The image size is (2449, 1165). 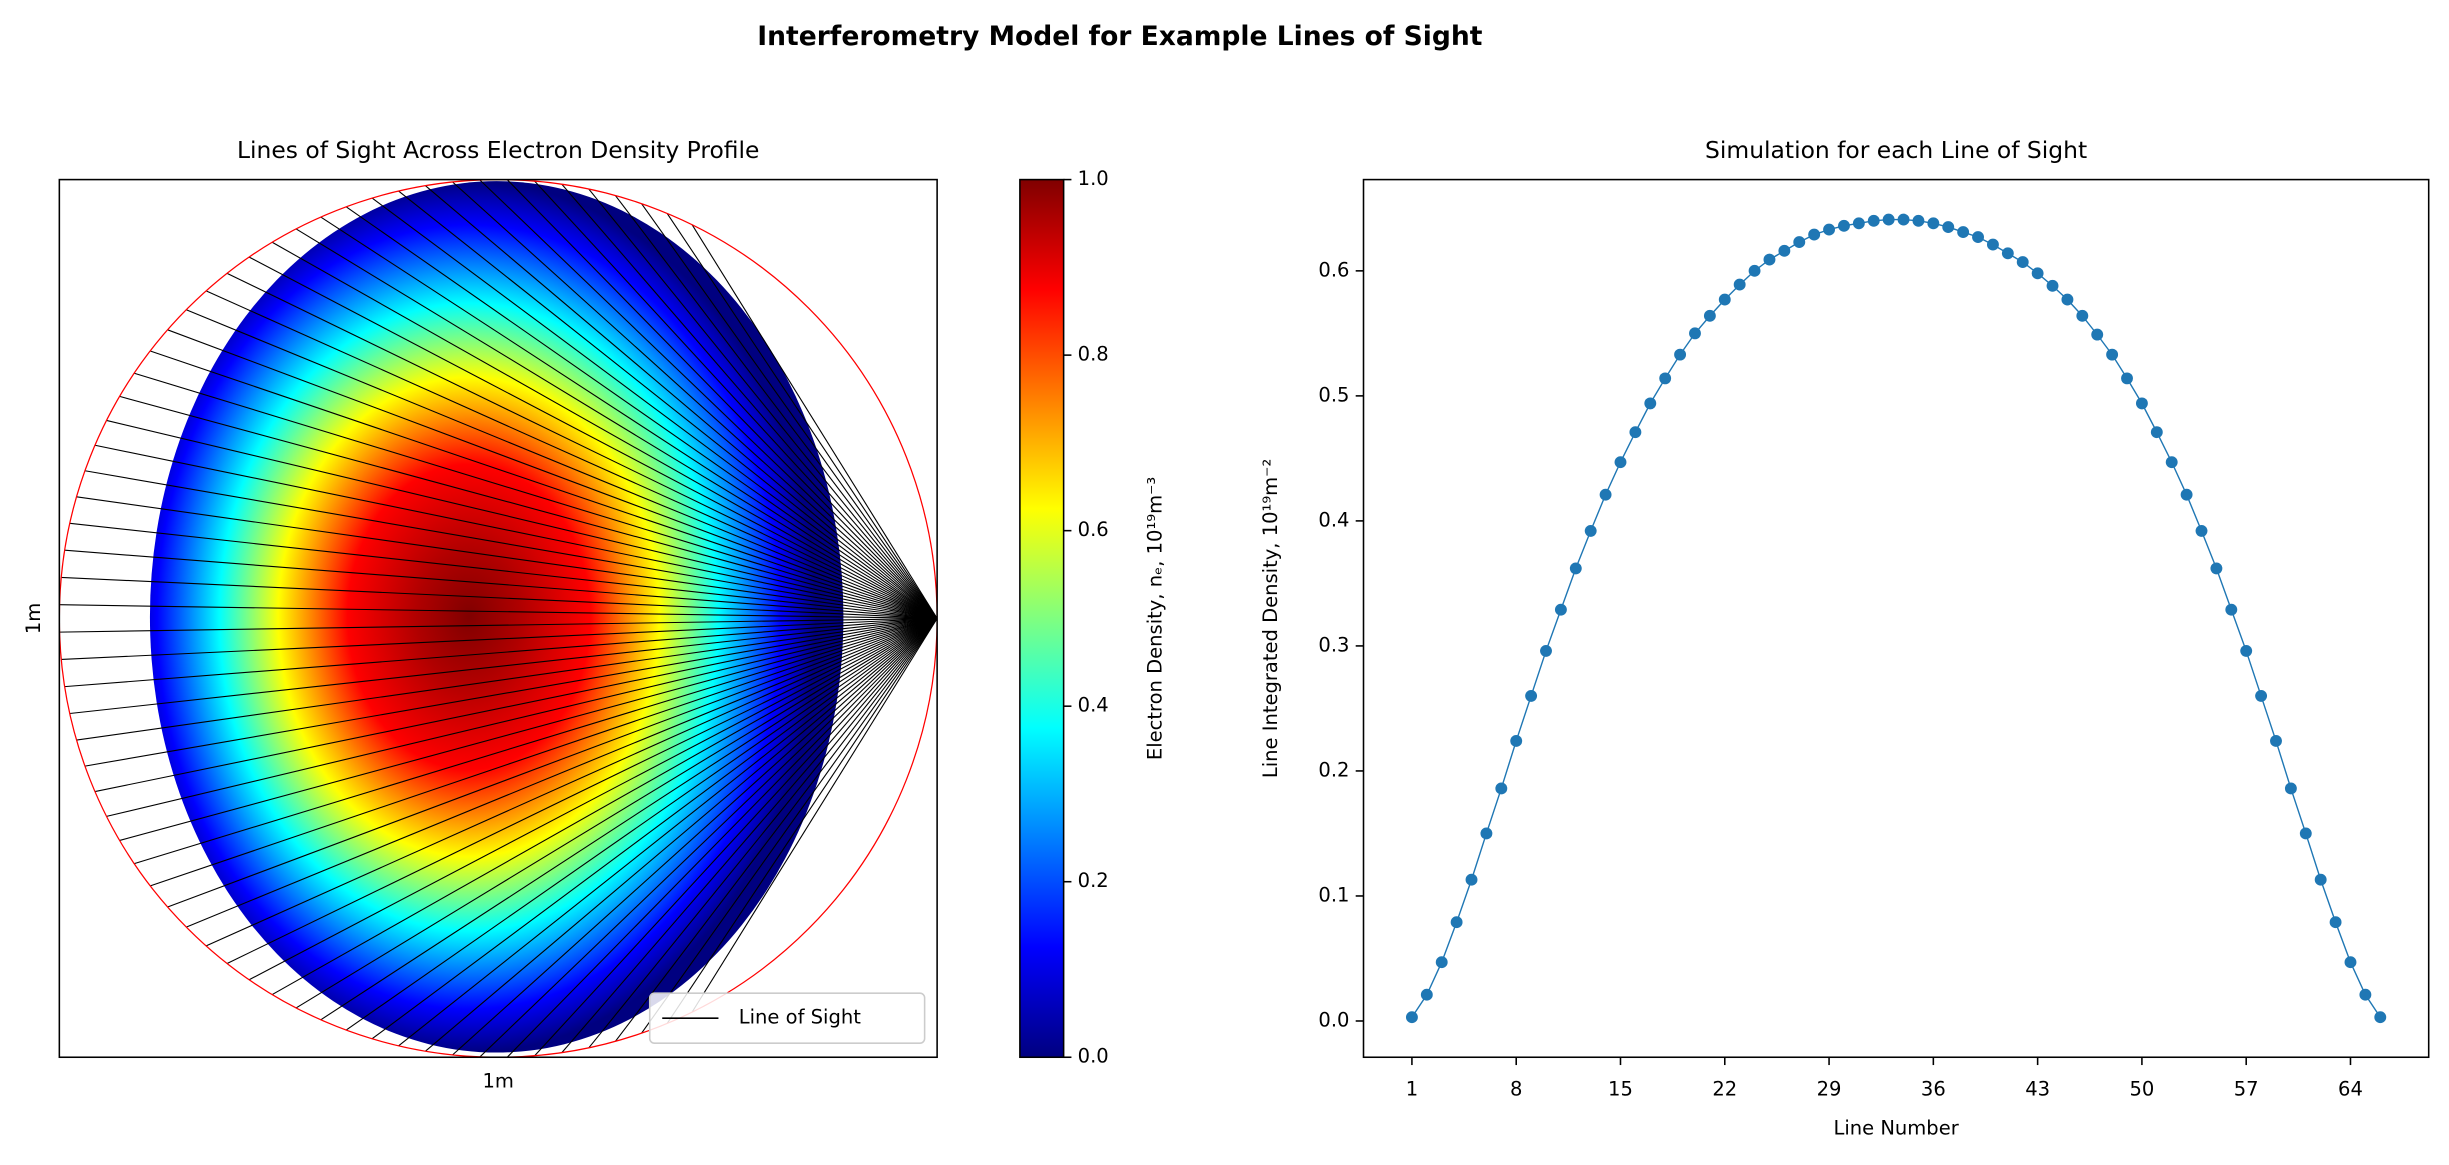 I want to click on y-tick-label: 0.5, so click(x=1333, y=394).